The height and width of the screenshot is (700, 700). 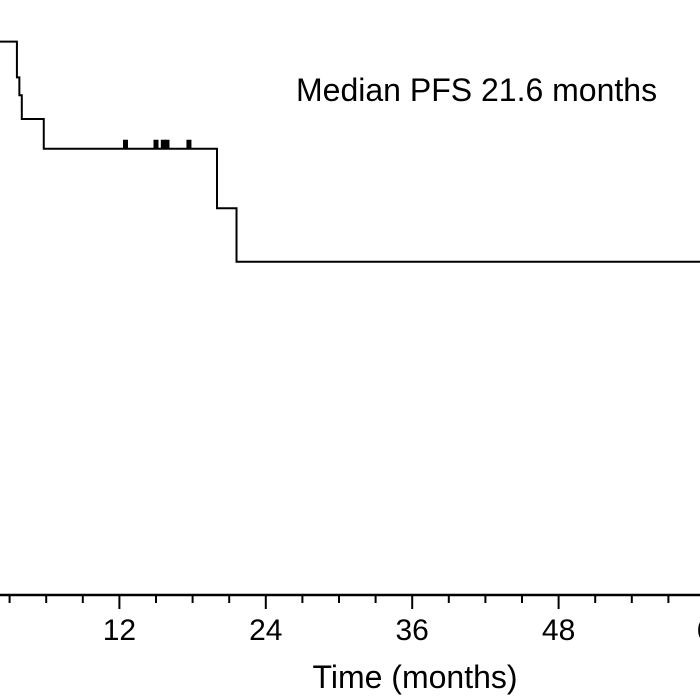 I want to click on x-tick-label: 24, so click(x=265, y=630).